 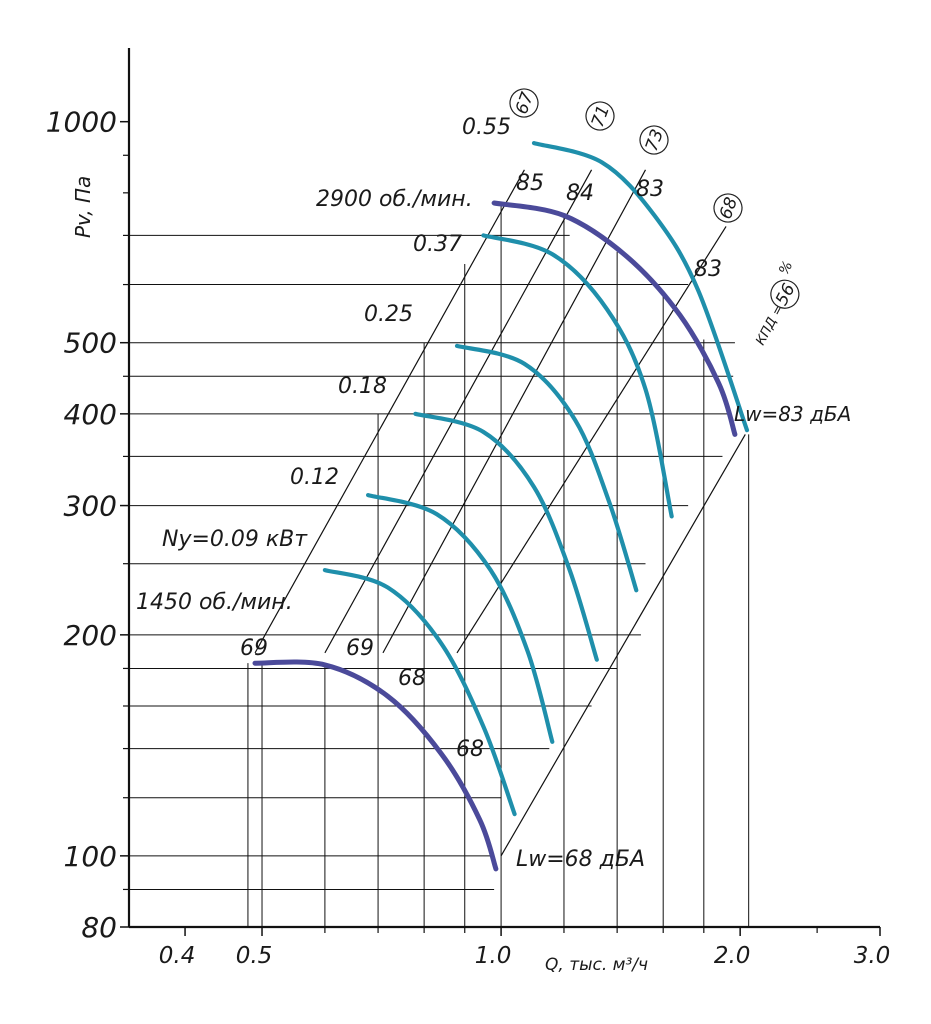 I want to click on y-tick-label-100: 100, so click(x=90, y=856).